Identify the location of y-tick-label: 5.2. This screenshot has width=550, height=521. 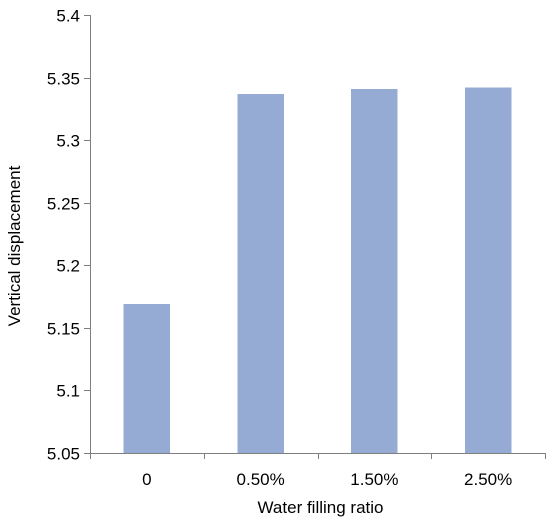
(68, 266).